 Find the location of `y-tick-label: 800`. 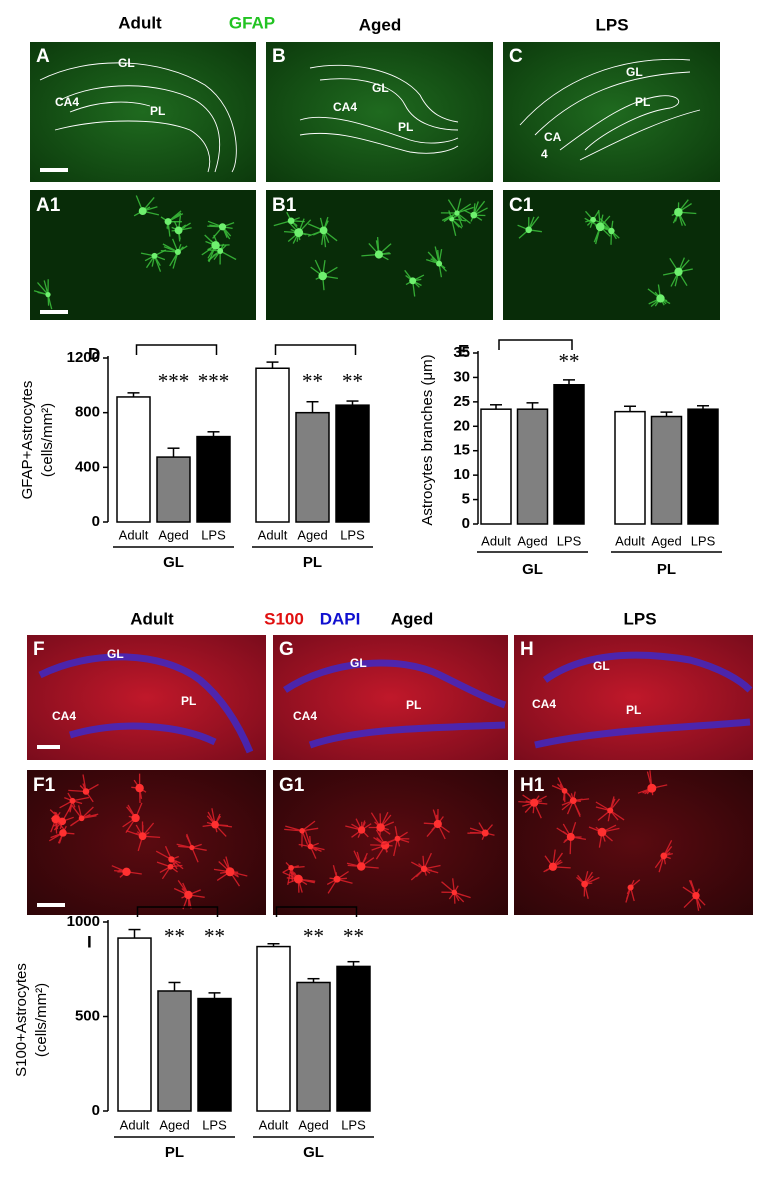

y-tick-label: 800 is located at coordinates (87, 412).